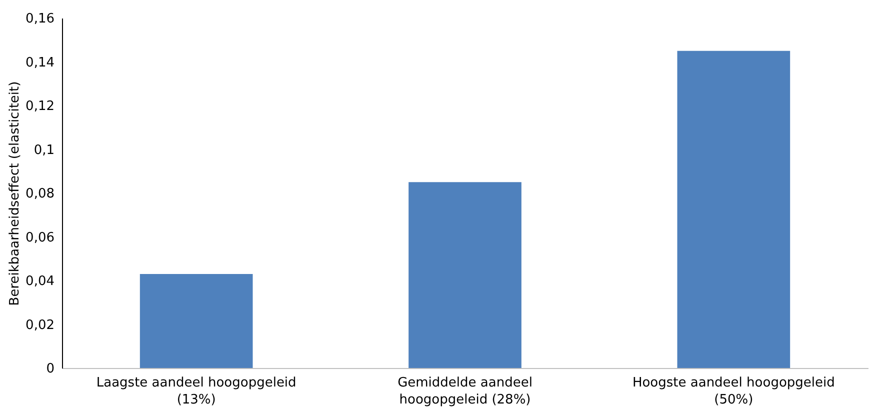 The image size is (870, 410). I want to click on y-tick-label: 0, so click(50, 369).